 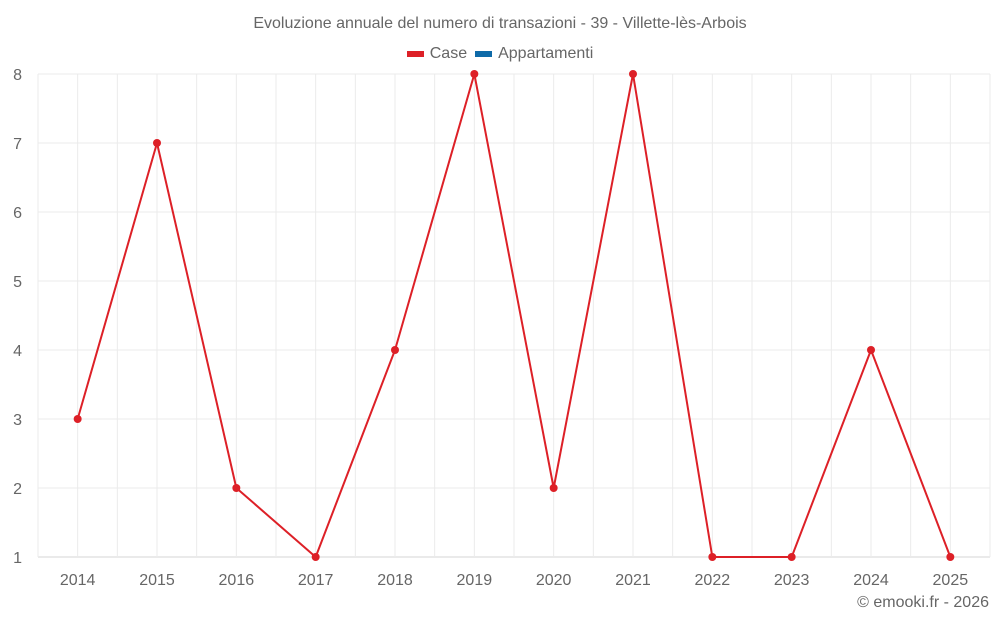 What do you see at coordinates (17, 317) in the screenshot?
I see `y-axis: 1 2 3 4 5 6 7 8` at bounding box center [17, 317].